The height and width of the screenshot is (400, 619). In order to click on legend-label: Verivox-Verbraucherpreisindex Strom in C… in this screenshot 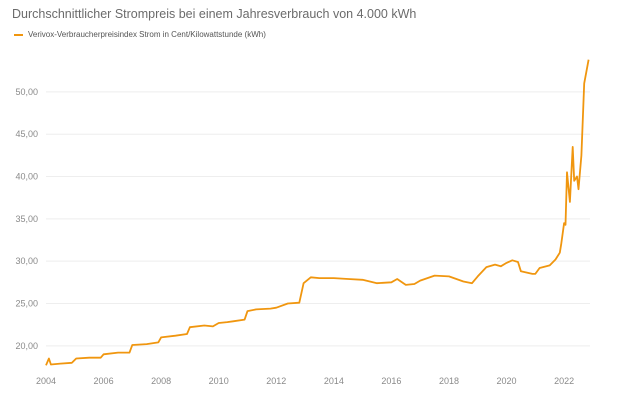, I will do `click(147, 34)`.